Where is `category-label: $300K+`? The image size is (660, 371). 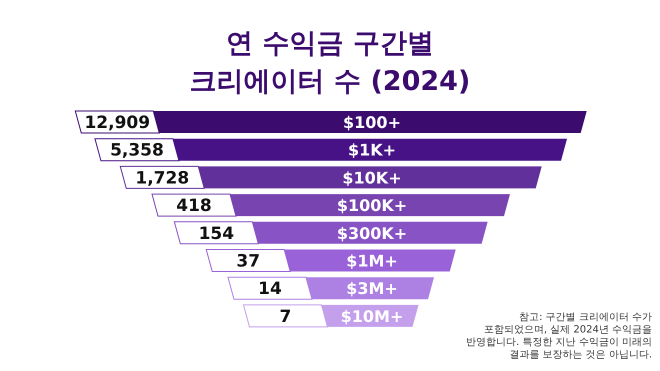
category-label: $300K+ is located at coordinates (372, 233).